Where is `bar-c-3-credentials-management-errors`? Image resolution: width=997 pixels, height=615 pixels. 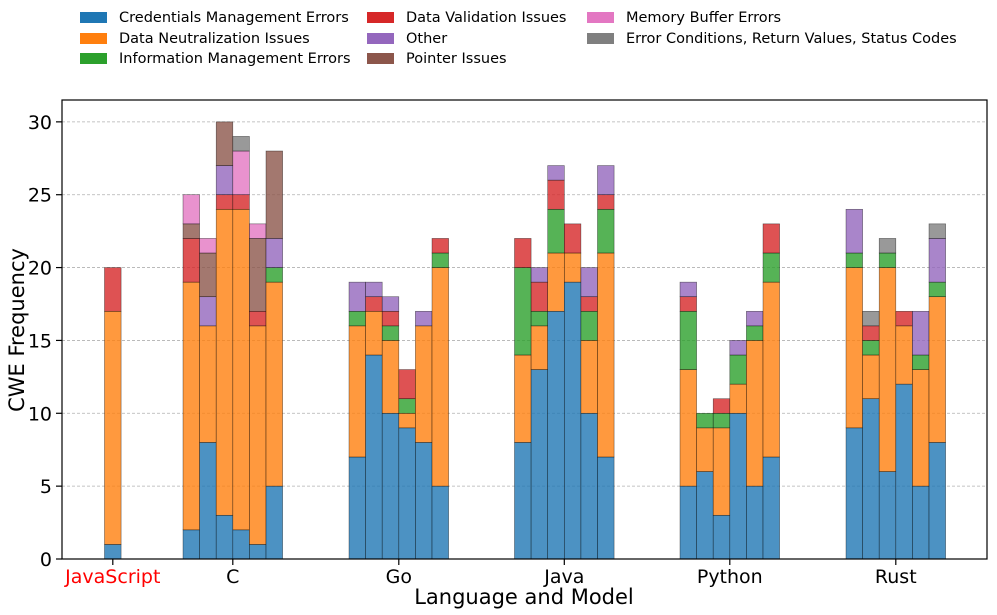 bar-c-3-credentials-management-errors is located at coordinates (224, 537).